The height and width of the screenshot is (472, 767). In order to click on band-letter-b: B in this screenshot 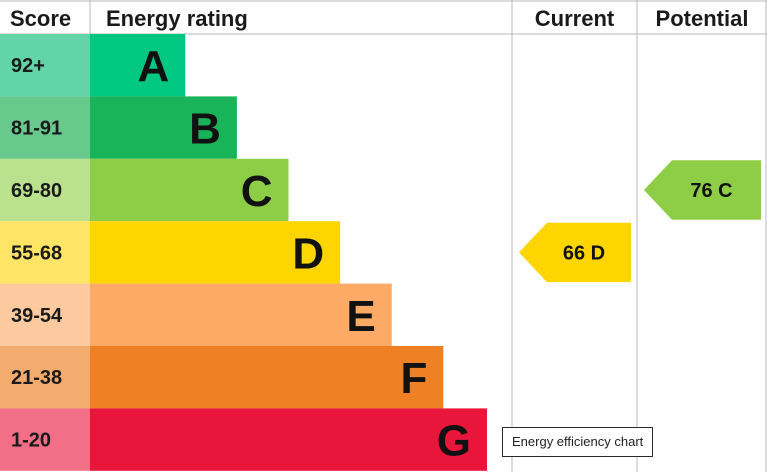, I will do `click(205, 129)`.